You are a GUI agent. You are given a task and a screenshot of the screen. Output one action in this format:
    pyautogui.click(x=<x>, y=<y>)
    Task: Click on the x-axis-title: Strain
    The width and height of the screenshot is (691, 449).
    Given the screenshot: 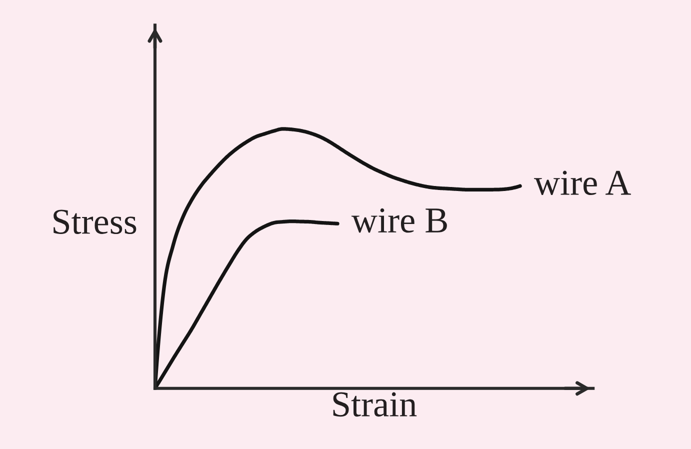 What is the action you would take?
    pyautogui.click(x=375, y=404)
    